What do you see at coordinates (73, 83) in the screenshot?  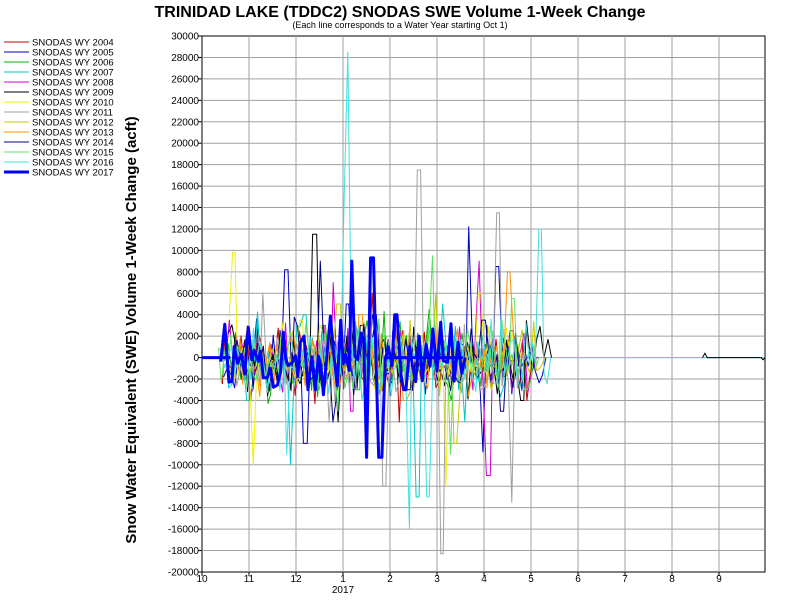 I see `legend-entry: SNODAS WY 2008` at bounding box center [73, 83].